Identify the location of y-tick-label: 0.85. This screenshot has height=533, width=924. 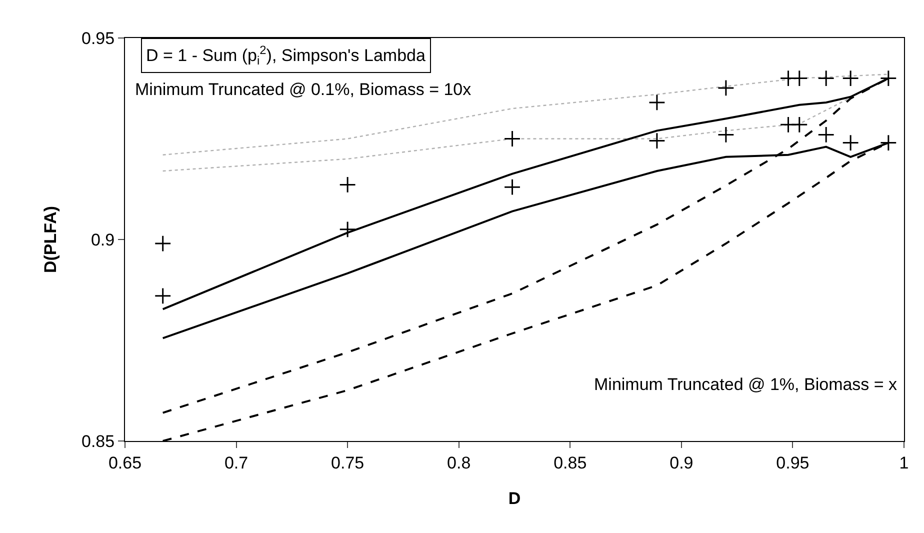
(98, 441).